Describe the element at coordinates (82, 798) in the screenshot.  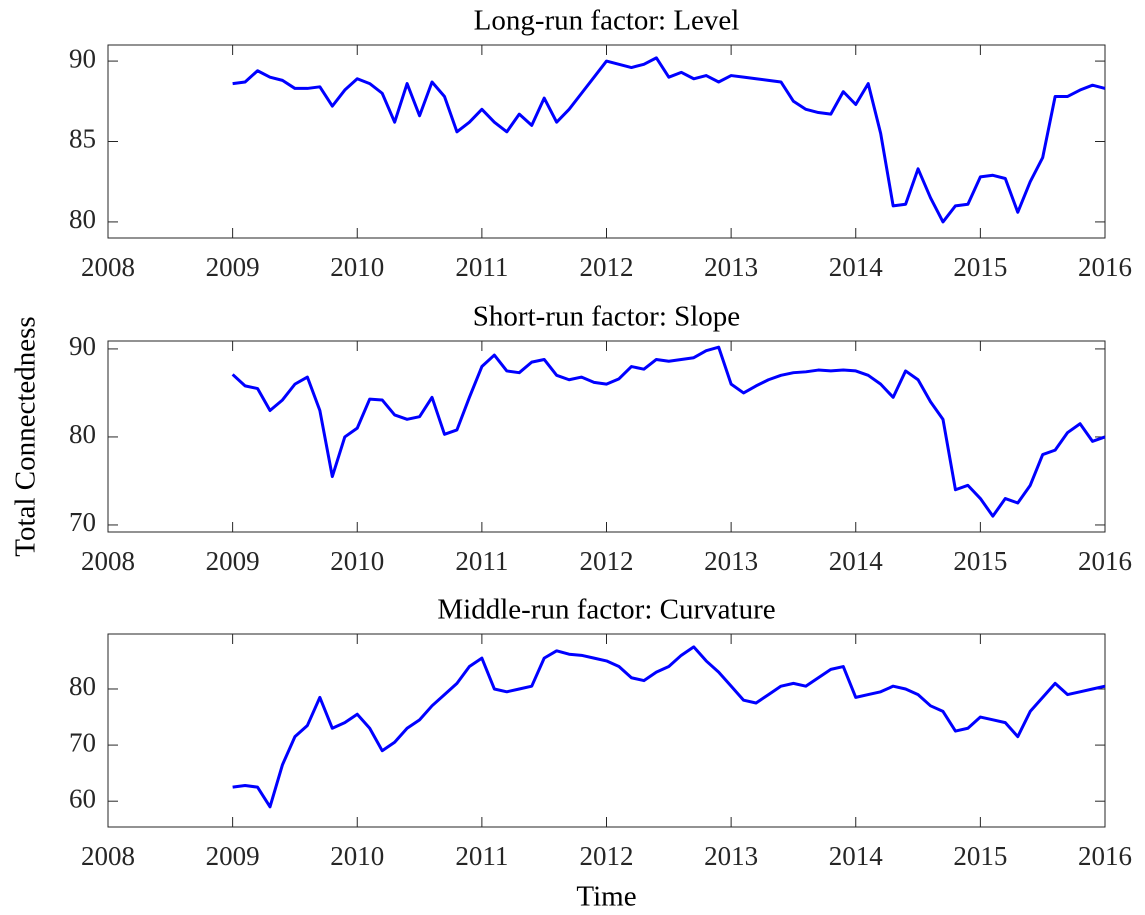
I see `y-tick-label: 60` at that location.